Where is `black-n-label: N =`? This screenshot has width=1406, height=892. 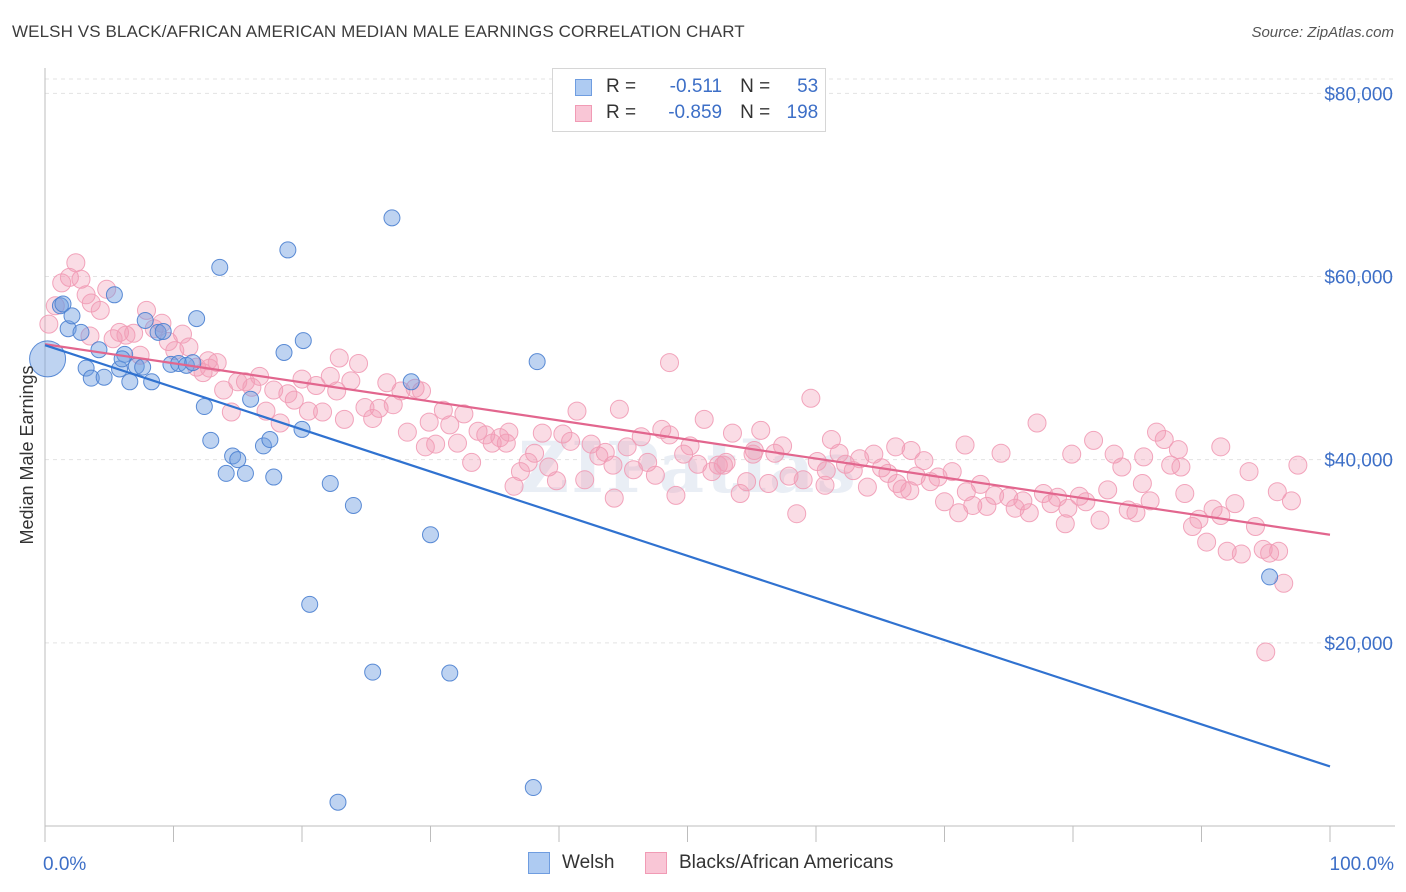 black-n-label: N = is located at coordinates (755, 112).